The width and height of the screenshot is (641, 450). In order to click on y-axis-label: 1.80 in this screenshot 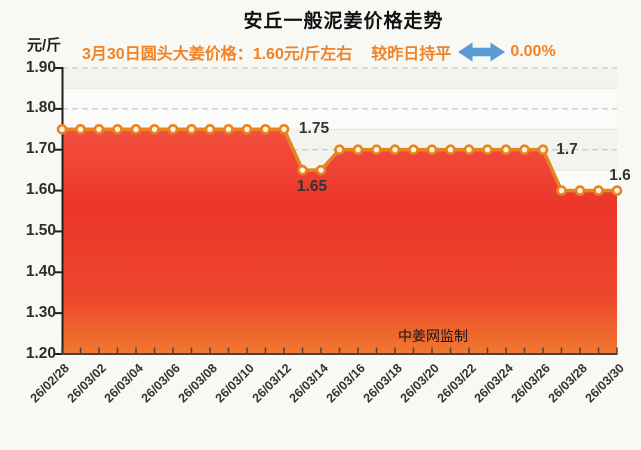, I will do `click(40, 108)`.